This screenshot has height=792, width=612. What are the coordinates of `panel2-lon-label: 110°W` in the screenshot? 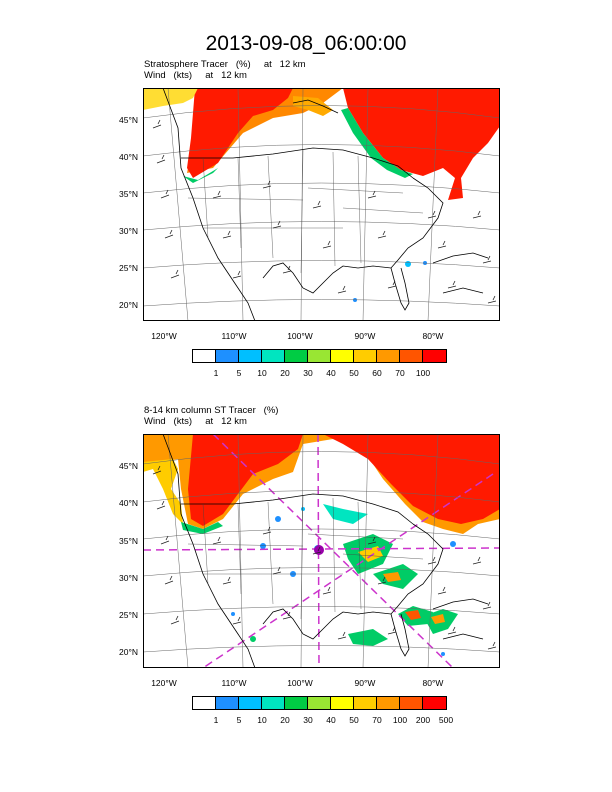 It's located at (234, 683).